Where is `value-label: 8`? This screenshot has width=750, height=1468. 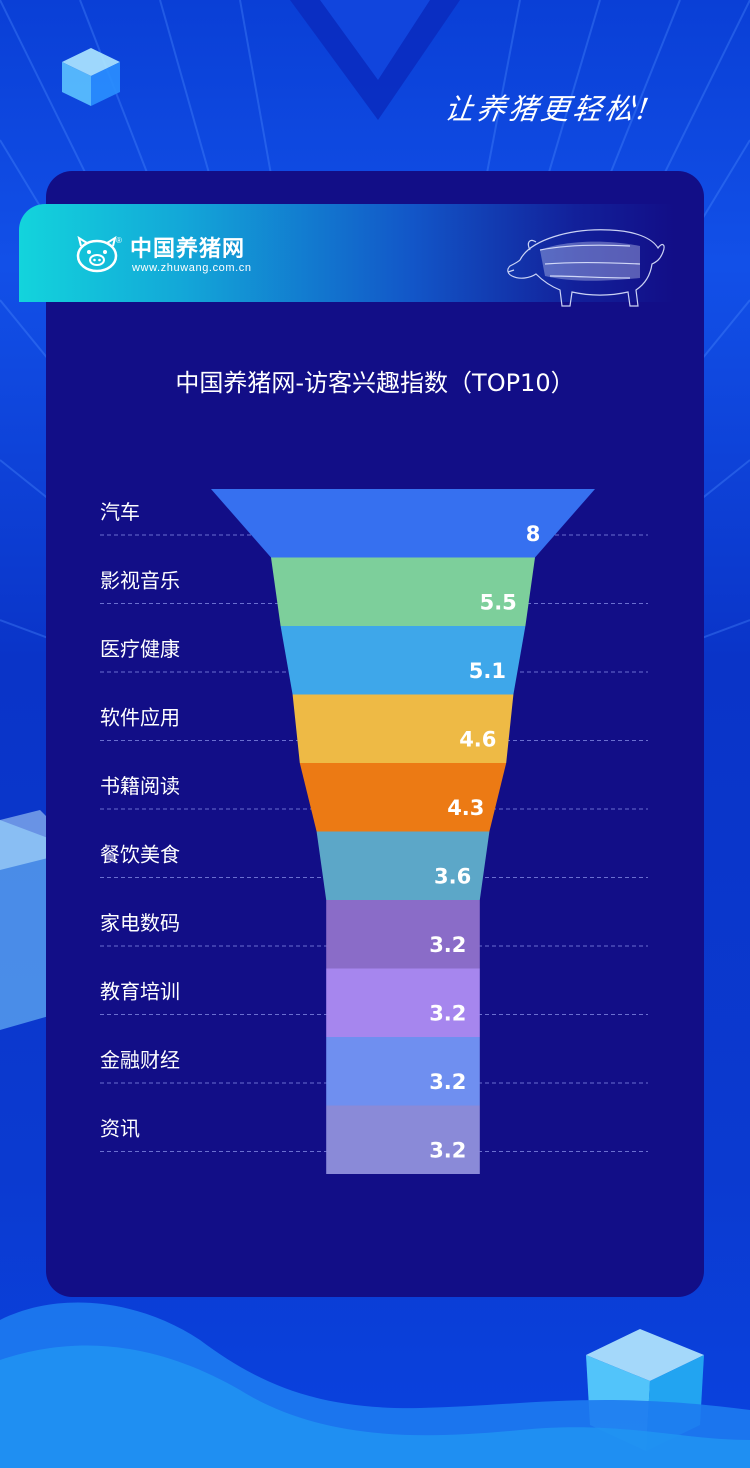 value-label: 8 is located at coordinates (533, 534).